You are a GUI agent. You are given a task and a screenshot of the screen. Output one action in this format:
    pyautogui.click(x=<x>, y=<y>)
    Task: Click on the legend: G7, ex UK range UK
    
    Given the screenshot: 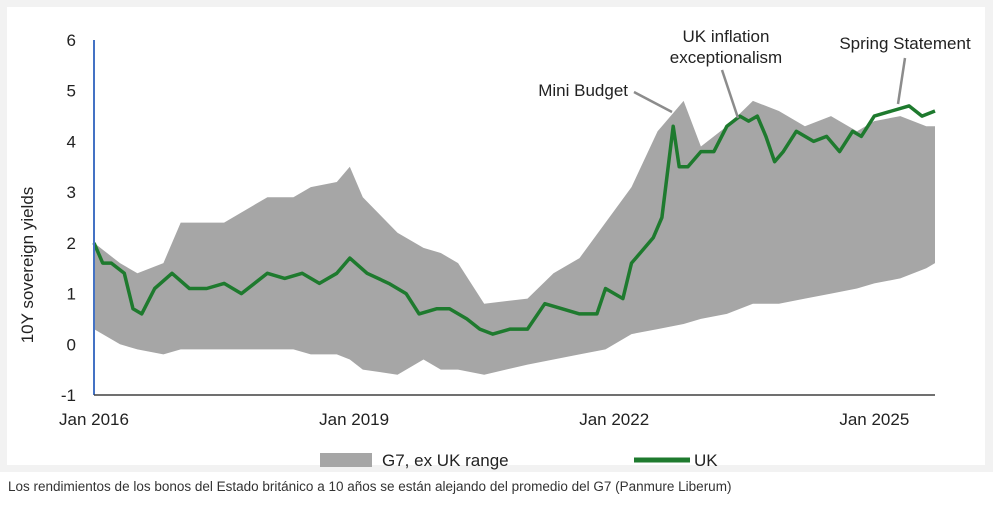 What is the action you would take?
    pyautogui.click(x=519, y=460)
    